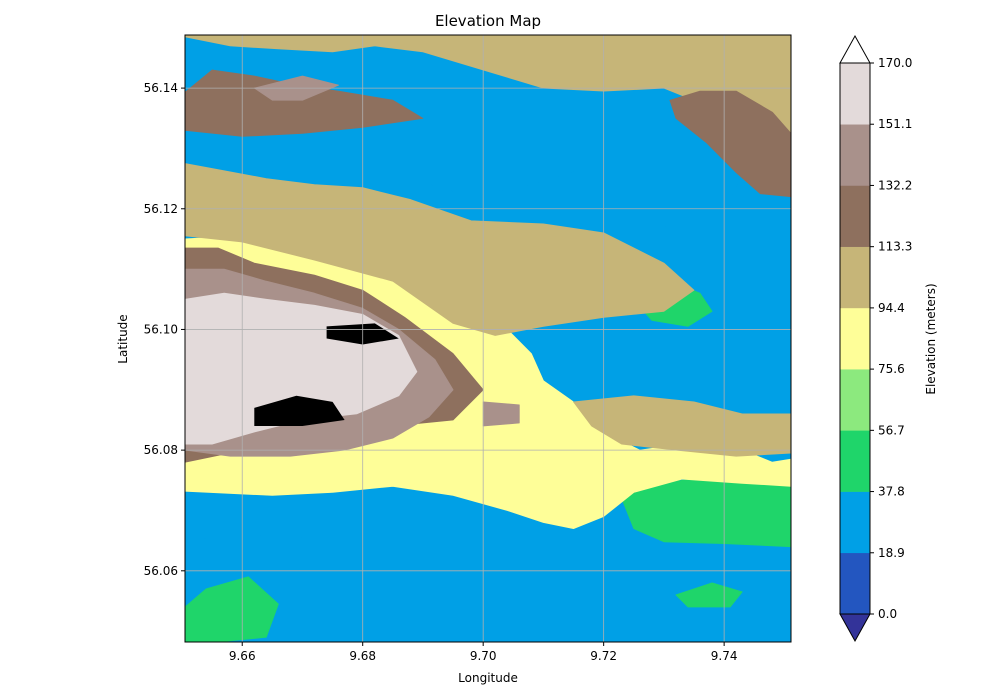  I want to click on y-axis-label: Latitude, so click(123, 338).